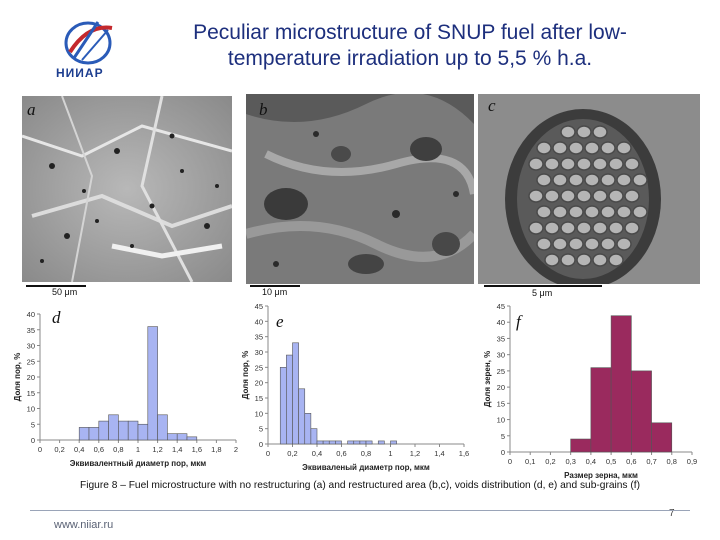 This screenshot has width=720, height=540. What do you see at coordinates (672, 513) in the screenshot?
I see `page-number: 7` at bounding box center [672, 513].